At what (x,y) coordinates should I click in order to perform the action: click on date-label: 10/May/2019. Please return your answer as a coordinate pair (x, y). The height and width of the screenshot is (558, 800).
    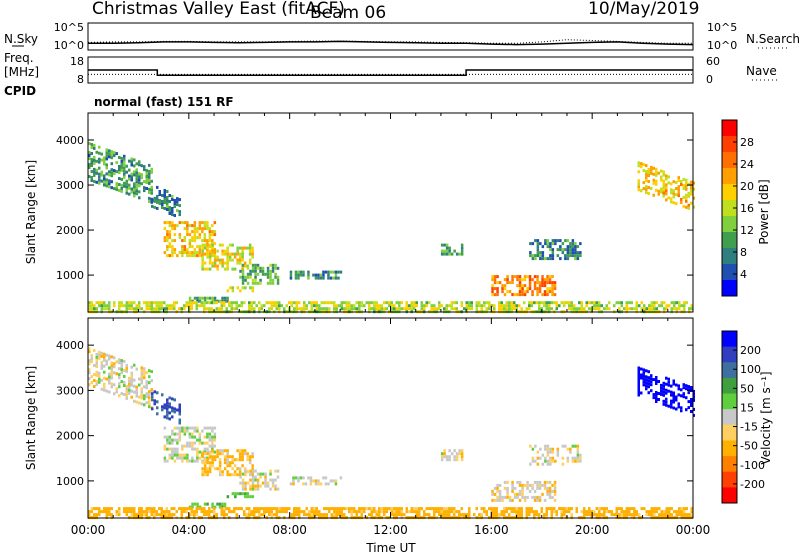
    Looking at the image, I should click on (644, 9).